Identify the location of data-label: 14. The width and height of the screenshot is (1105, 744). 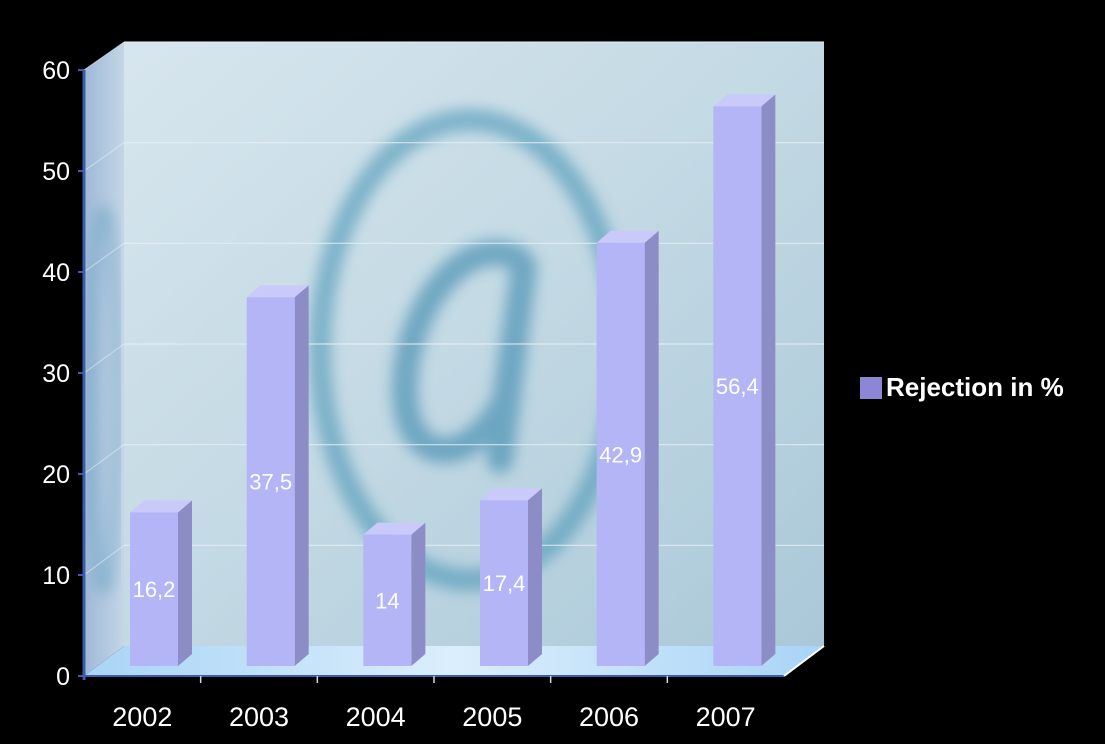
(387, 600).